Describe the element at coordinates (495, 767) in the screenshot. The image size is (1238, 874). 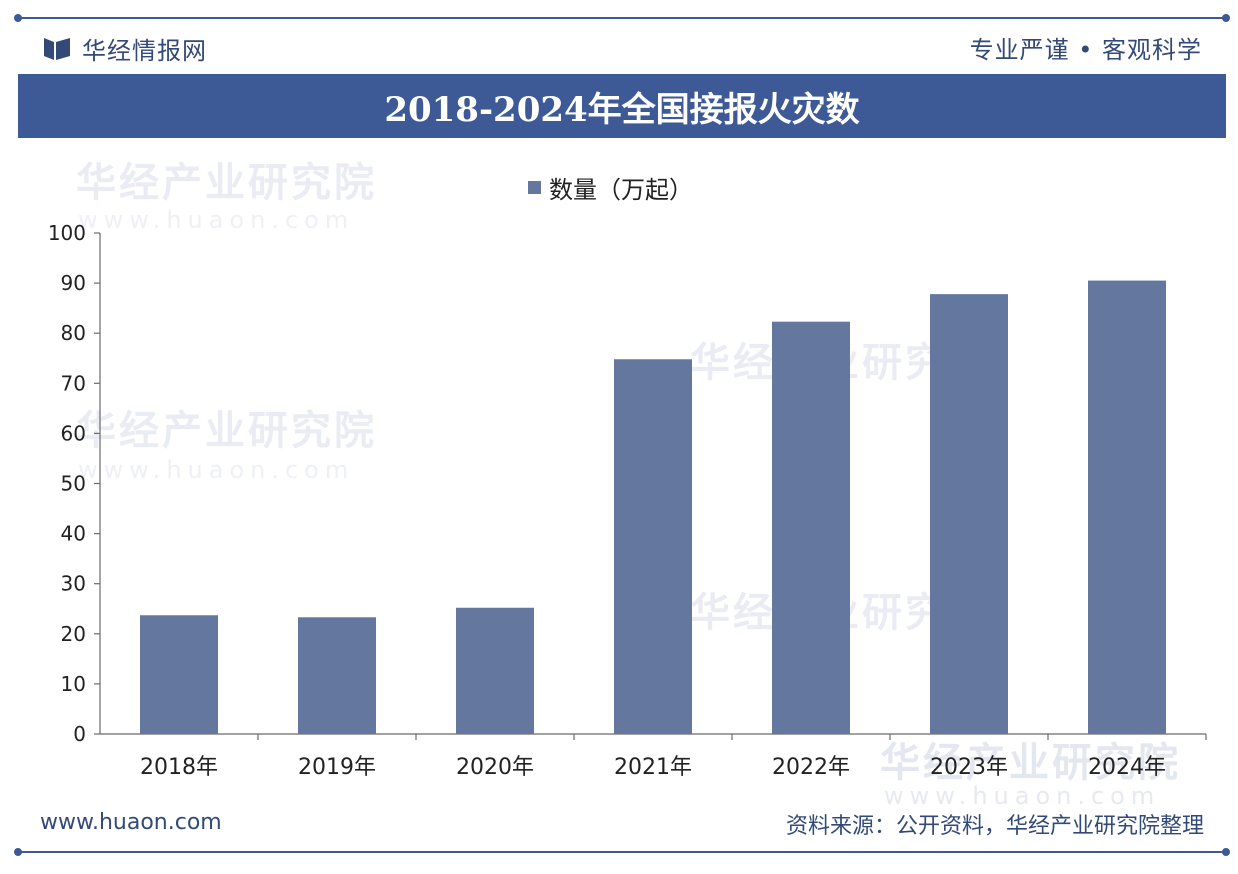
I see `x-tick-label: 2020年` at that location.